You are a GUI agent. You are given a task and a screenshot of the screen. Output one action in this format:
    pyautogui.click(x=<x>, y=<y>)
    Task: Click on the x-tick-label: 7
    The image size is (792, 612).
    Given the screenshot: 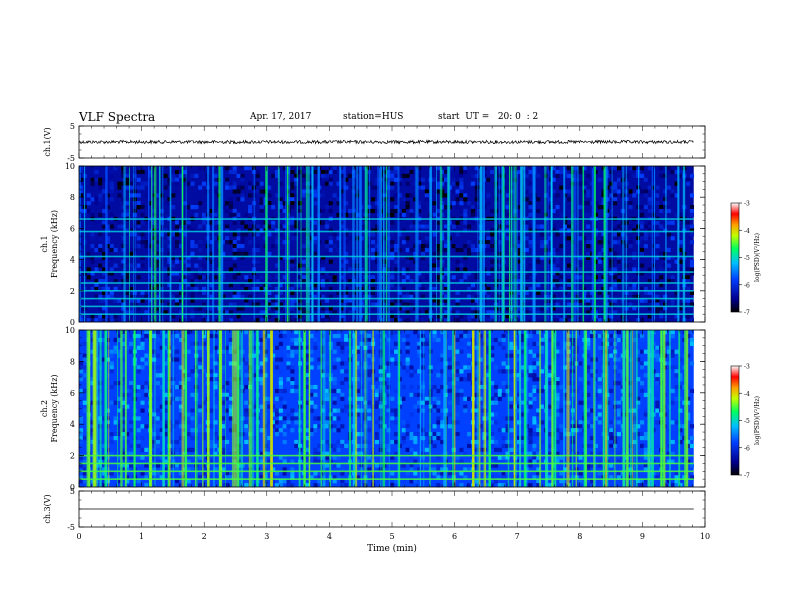 What is the action you would take?
    pyautogui.click(x=517, y=536)
    